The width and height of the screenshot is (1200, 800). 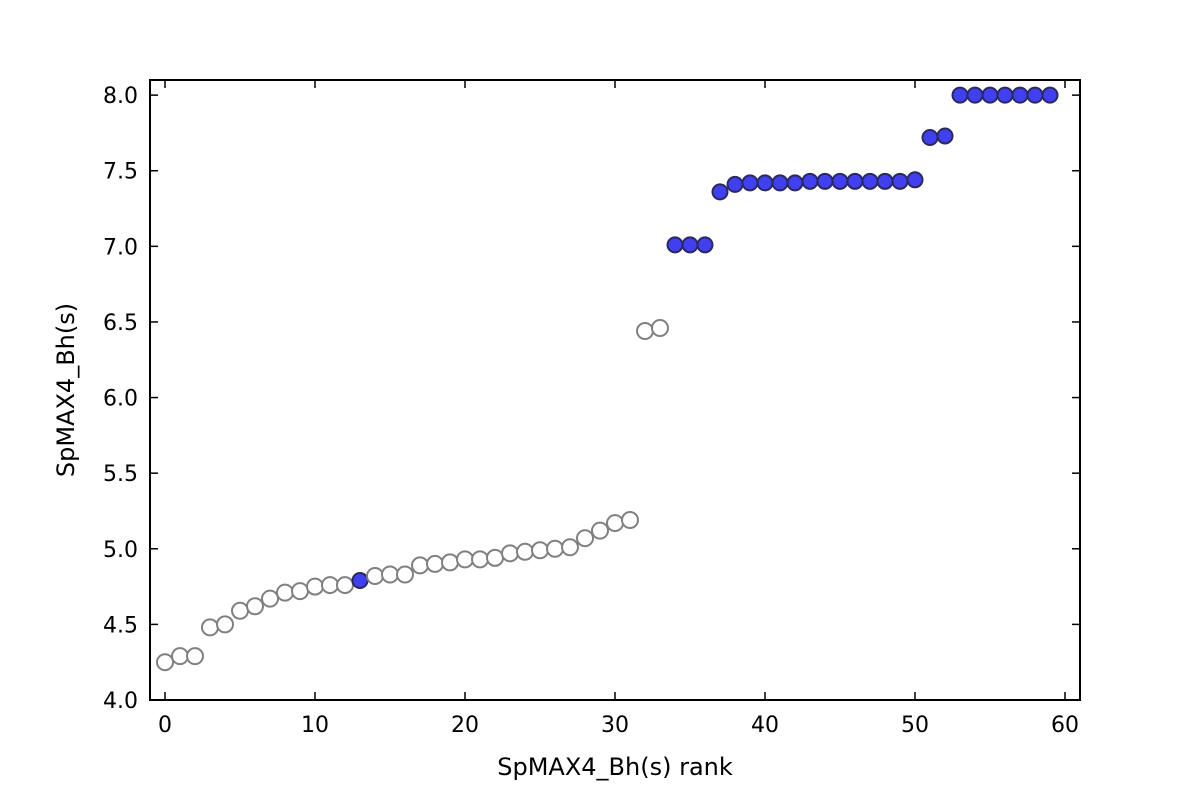 I want to click on y-tick-label: 4.5, so click(x=120, y=625).